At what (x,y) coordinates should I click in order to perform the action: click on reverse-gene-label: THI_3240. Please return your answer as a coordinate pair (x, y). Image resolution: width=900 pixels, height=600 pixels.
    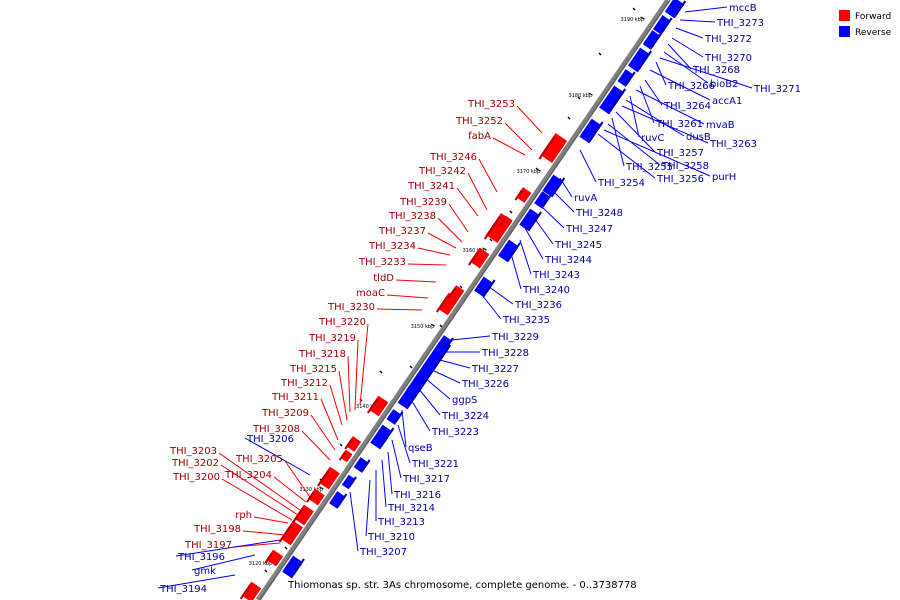
    Looking at the image, I should click on (546, 290).